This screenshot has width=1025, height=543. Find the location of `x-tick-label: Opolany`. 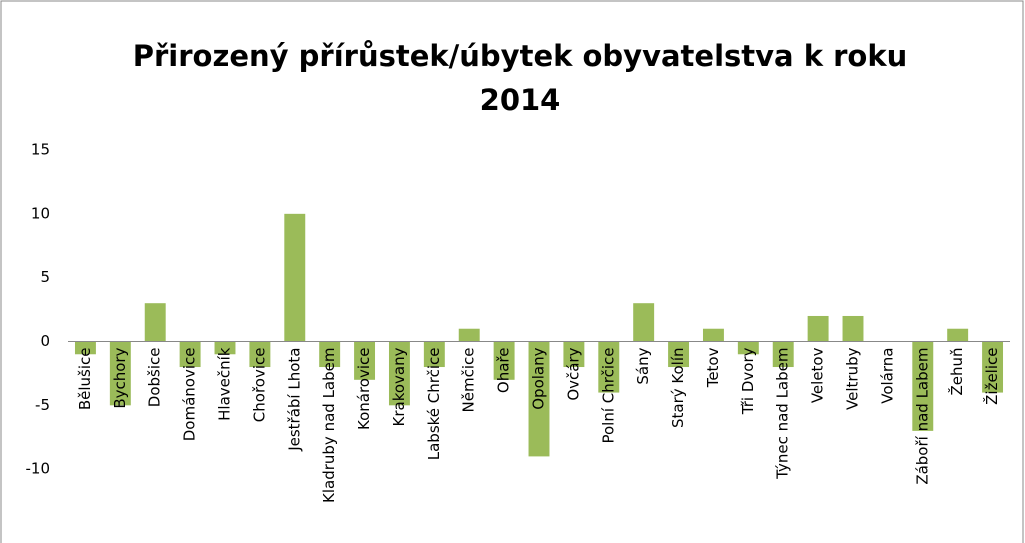

x-tick-label: Opolany is located at coordinates (539, 378).